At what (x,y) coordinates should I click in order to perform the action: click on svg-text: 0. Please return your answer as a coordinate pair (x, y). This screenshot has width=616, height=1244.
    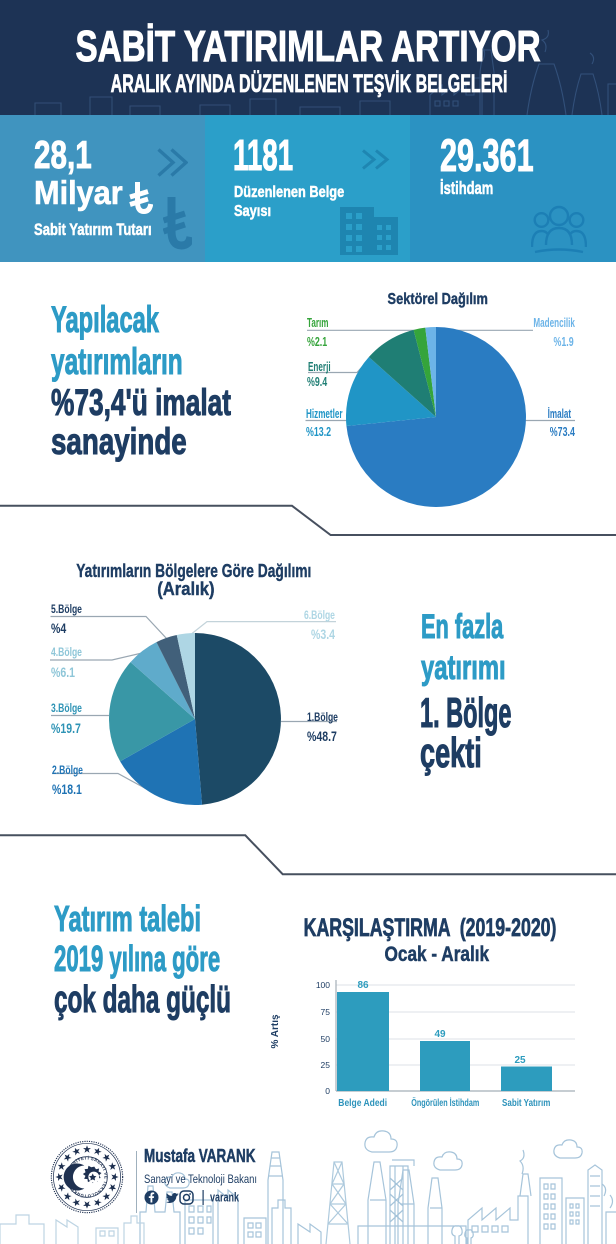
    Looking at the image, I should click on (327, 1091).